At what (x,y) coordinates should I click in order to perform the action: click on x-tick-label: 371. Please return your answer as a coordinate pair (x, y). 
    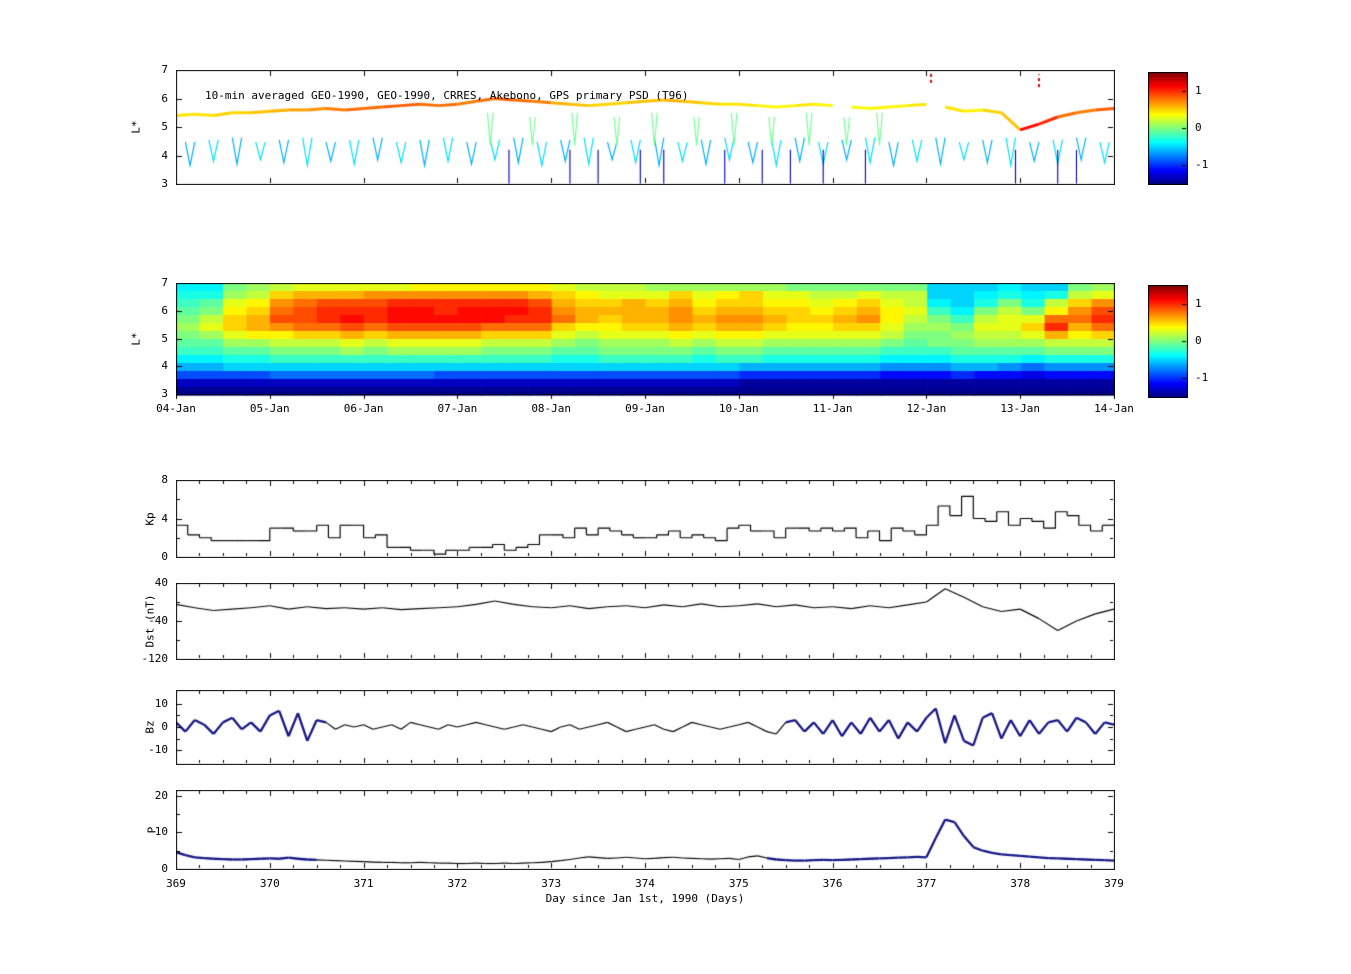
    Looking at the image, I should click on (363, 883).